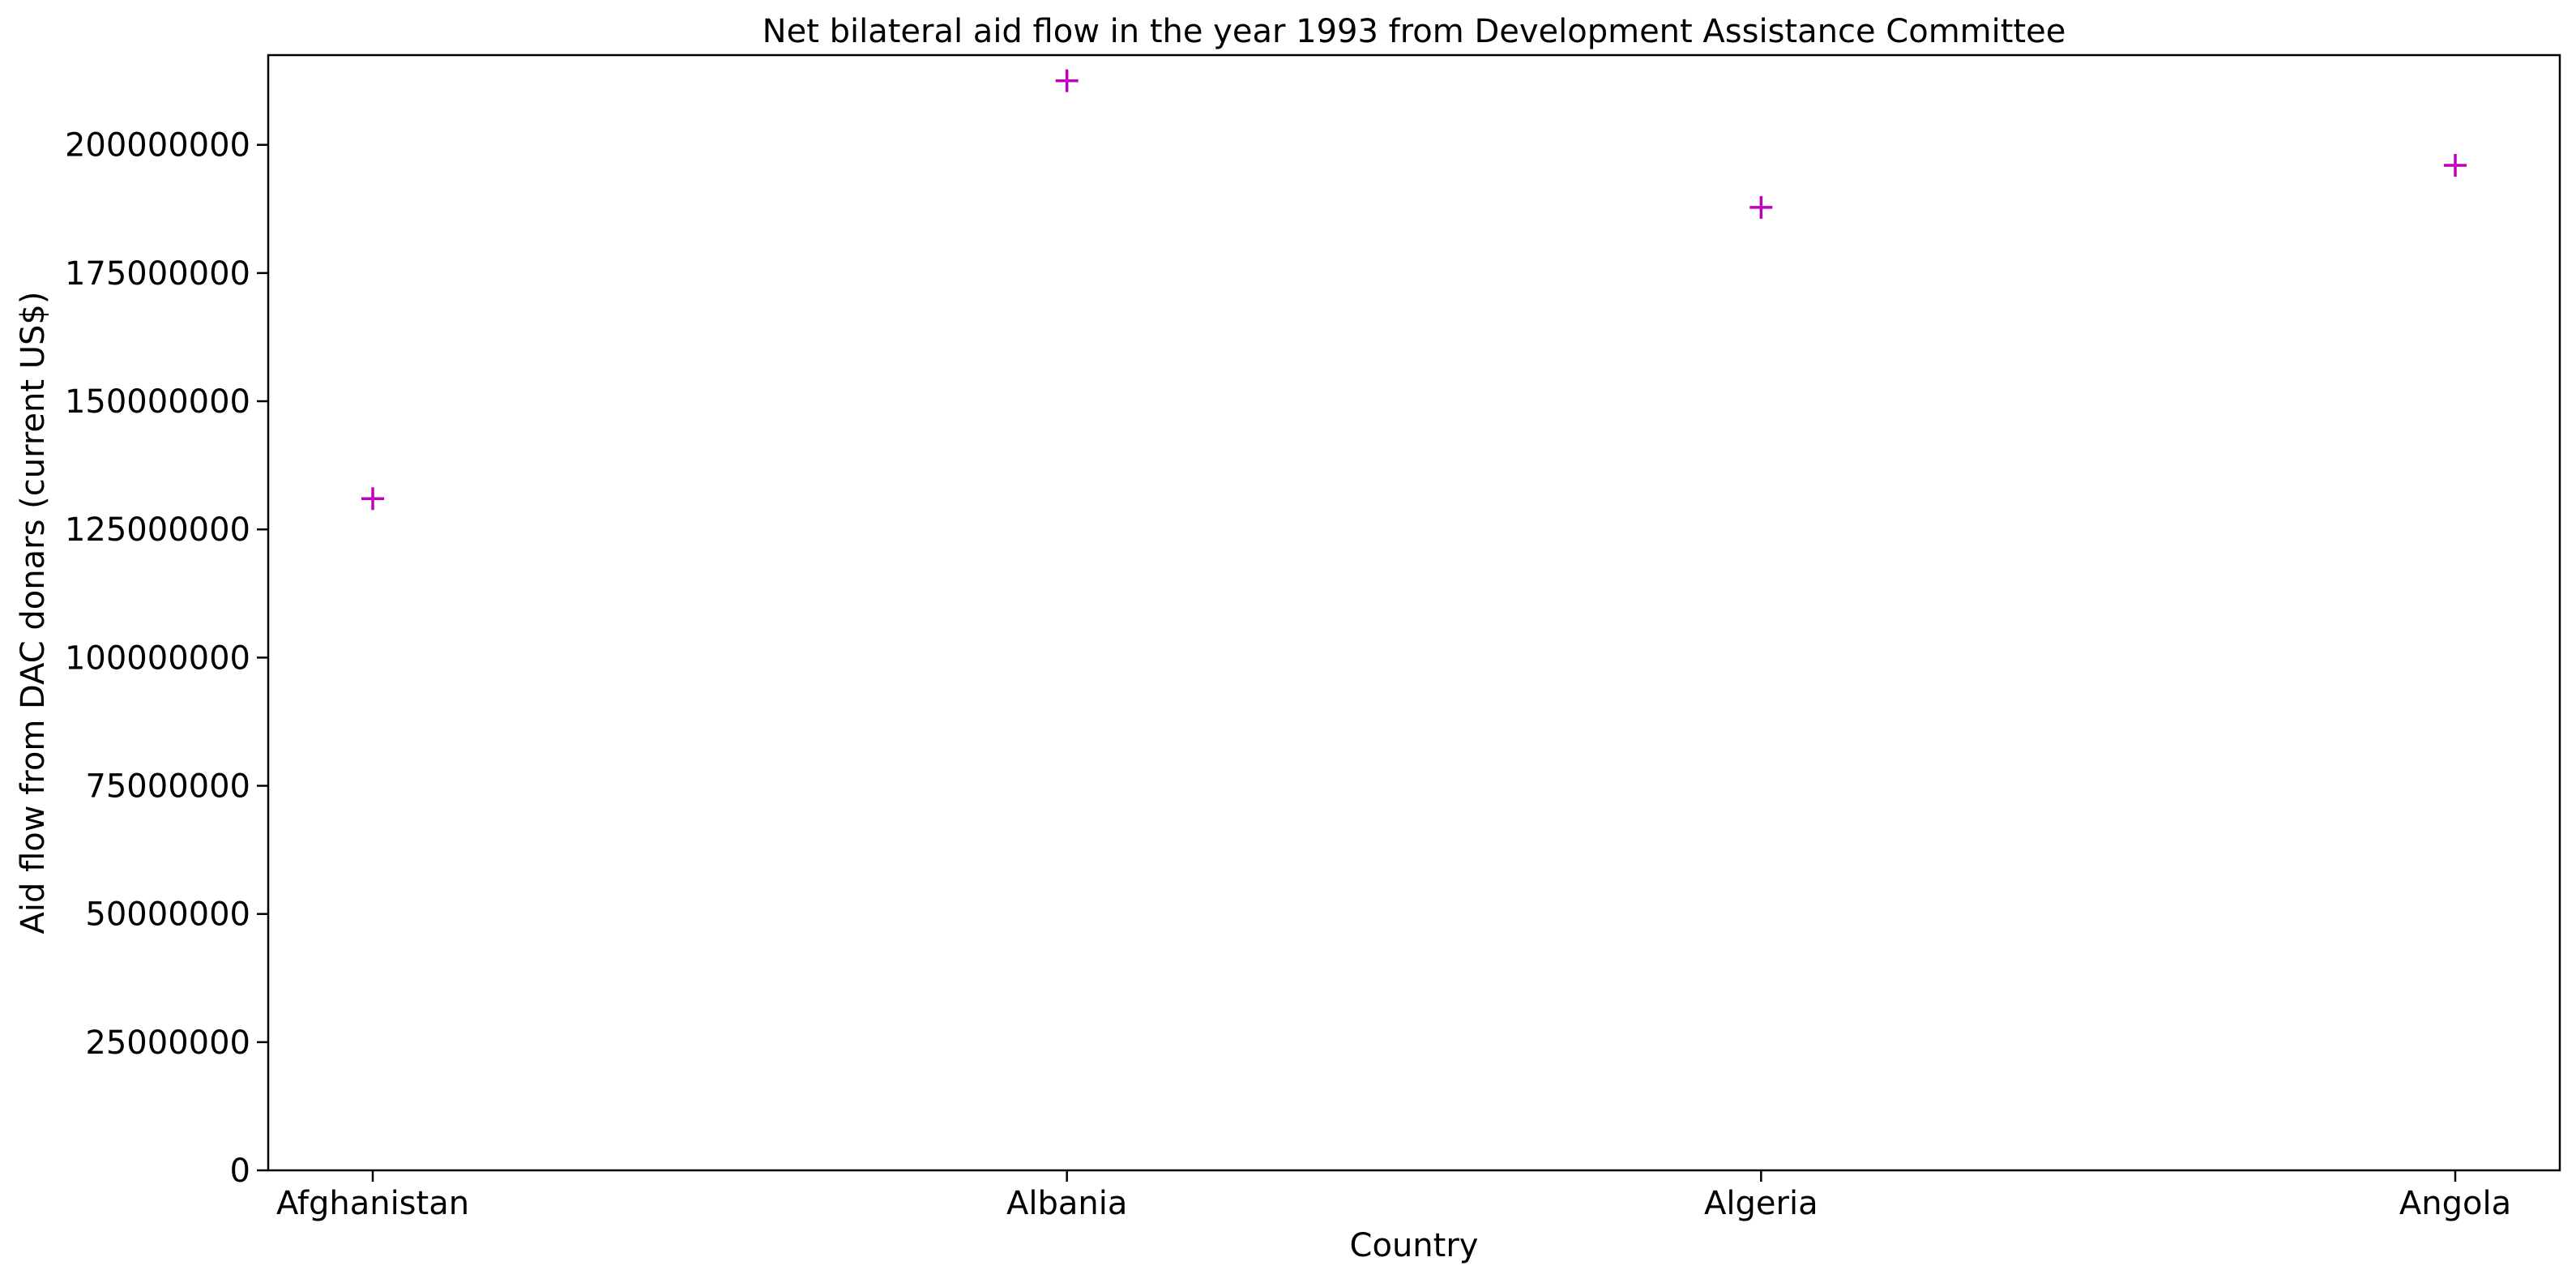 The width and height of the screenshot is (2576, 1283). What do you see at coordinates (372, 1203) in the screenshot?
I see `x-tick-label: Afghanistan` at bounding box center [372, 1203].